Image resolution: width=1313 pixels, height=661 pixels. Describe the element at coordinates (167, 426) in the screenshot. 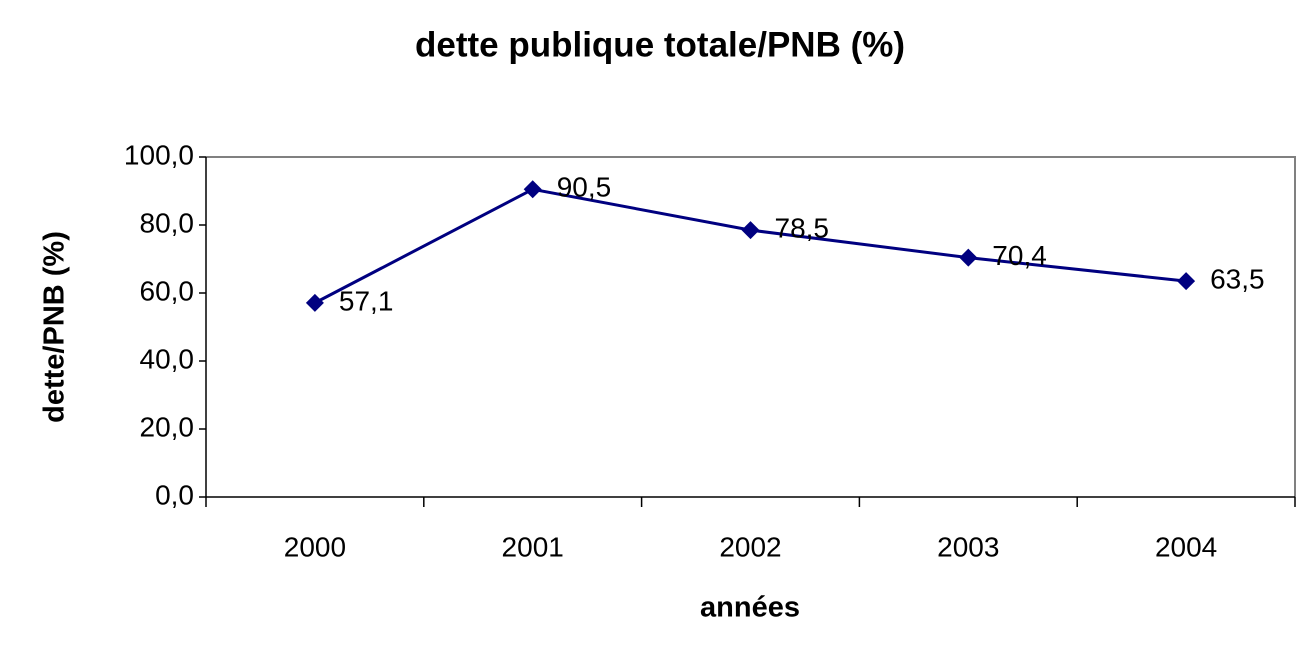

I see `y-tick-label: 20,0` at that location.